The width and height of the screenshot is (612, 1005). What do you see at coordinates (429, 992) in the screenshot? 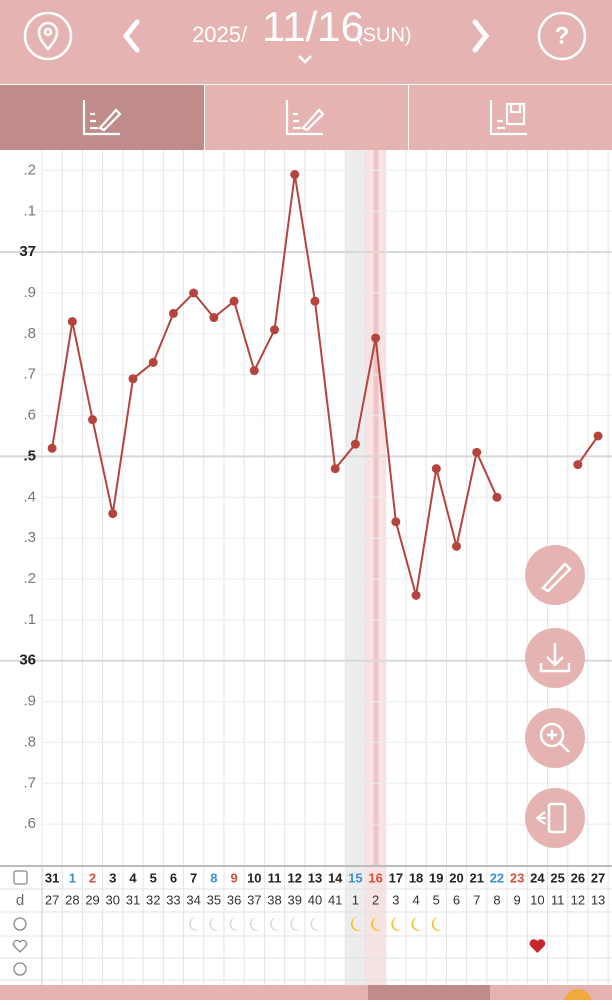
I see `bottom-tab-selected` at bounding box center [429, 992].